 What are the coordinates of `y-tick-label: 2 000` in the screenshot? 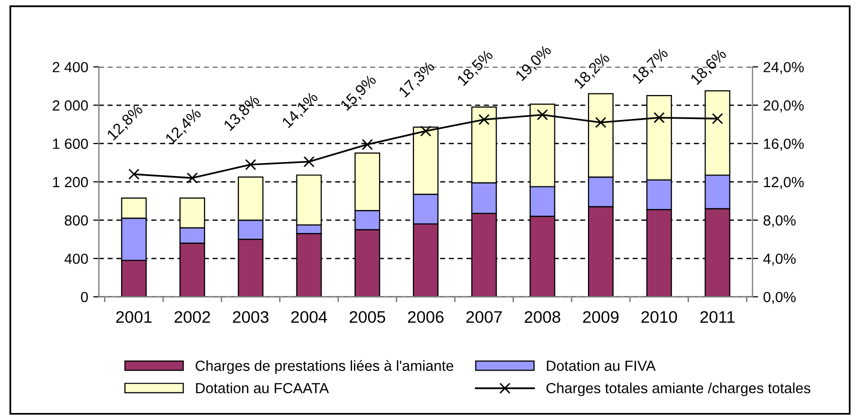 It's located at (70, 105).